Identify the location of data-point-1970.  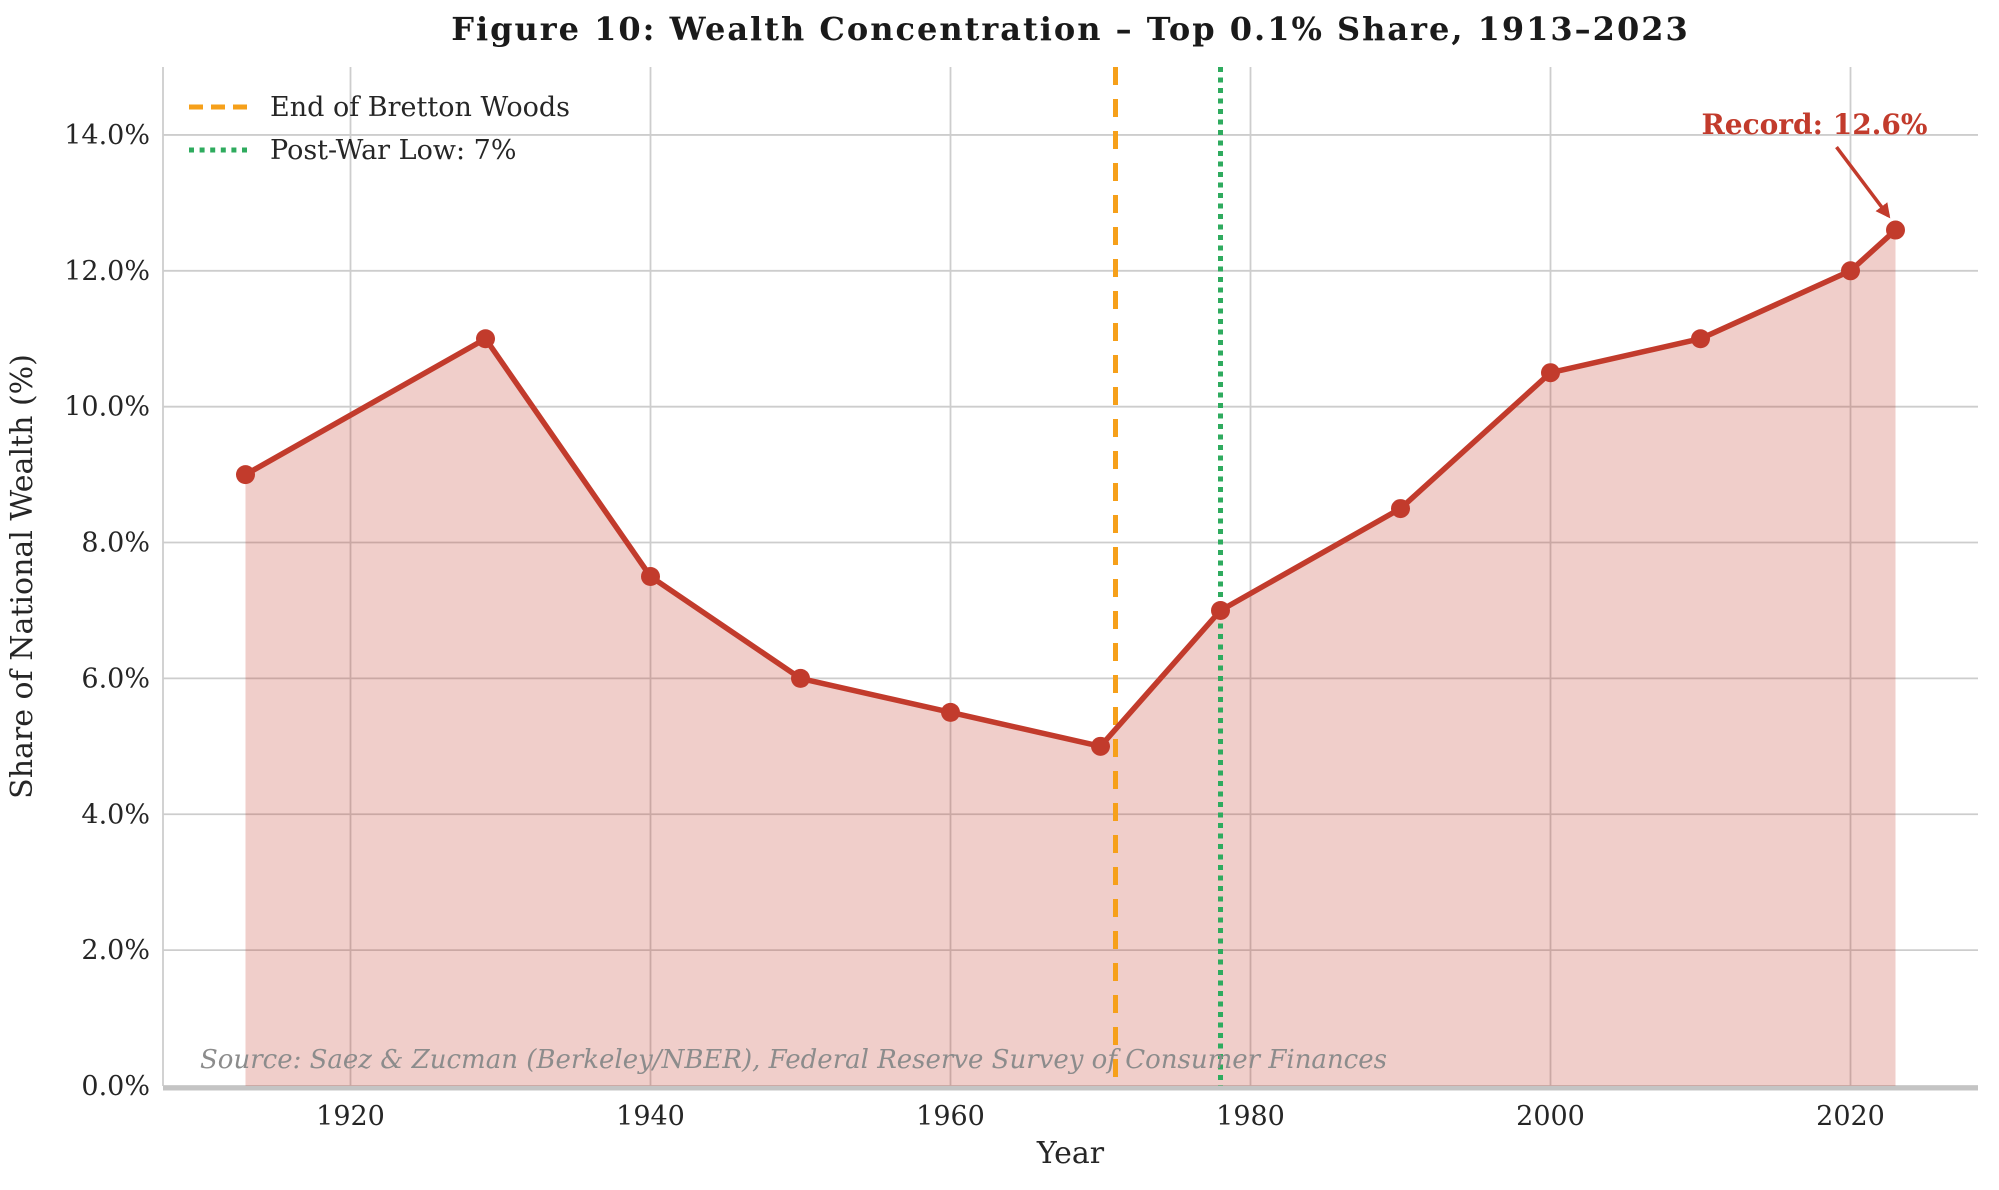
(1100, 746).